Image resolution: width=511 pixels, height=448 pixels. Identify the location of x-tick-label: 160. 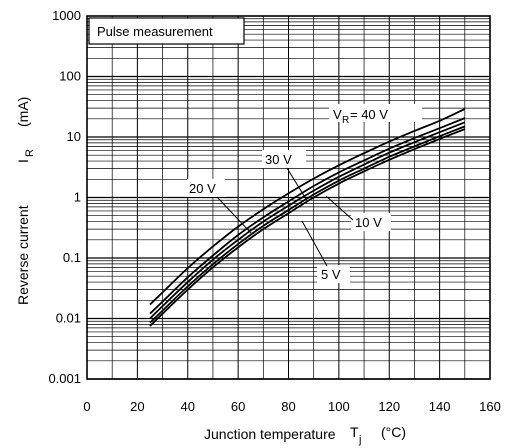
(490, 406).